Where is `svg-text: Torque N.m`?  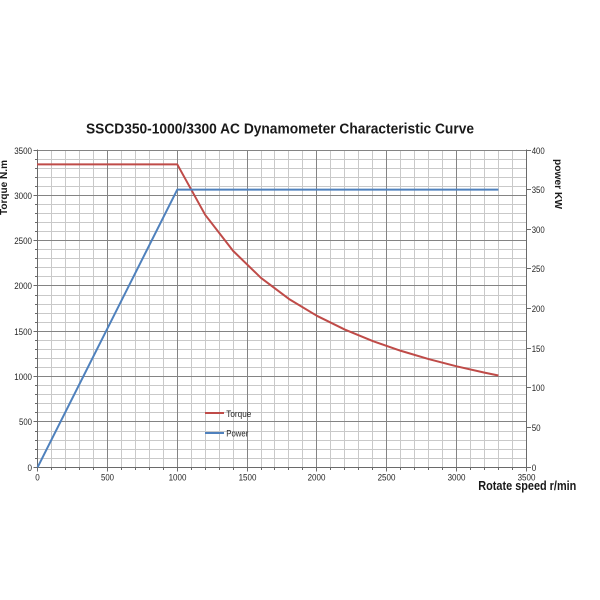 svg-text: Torque N.m is located at coordinates (5, 187).